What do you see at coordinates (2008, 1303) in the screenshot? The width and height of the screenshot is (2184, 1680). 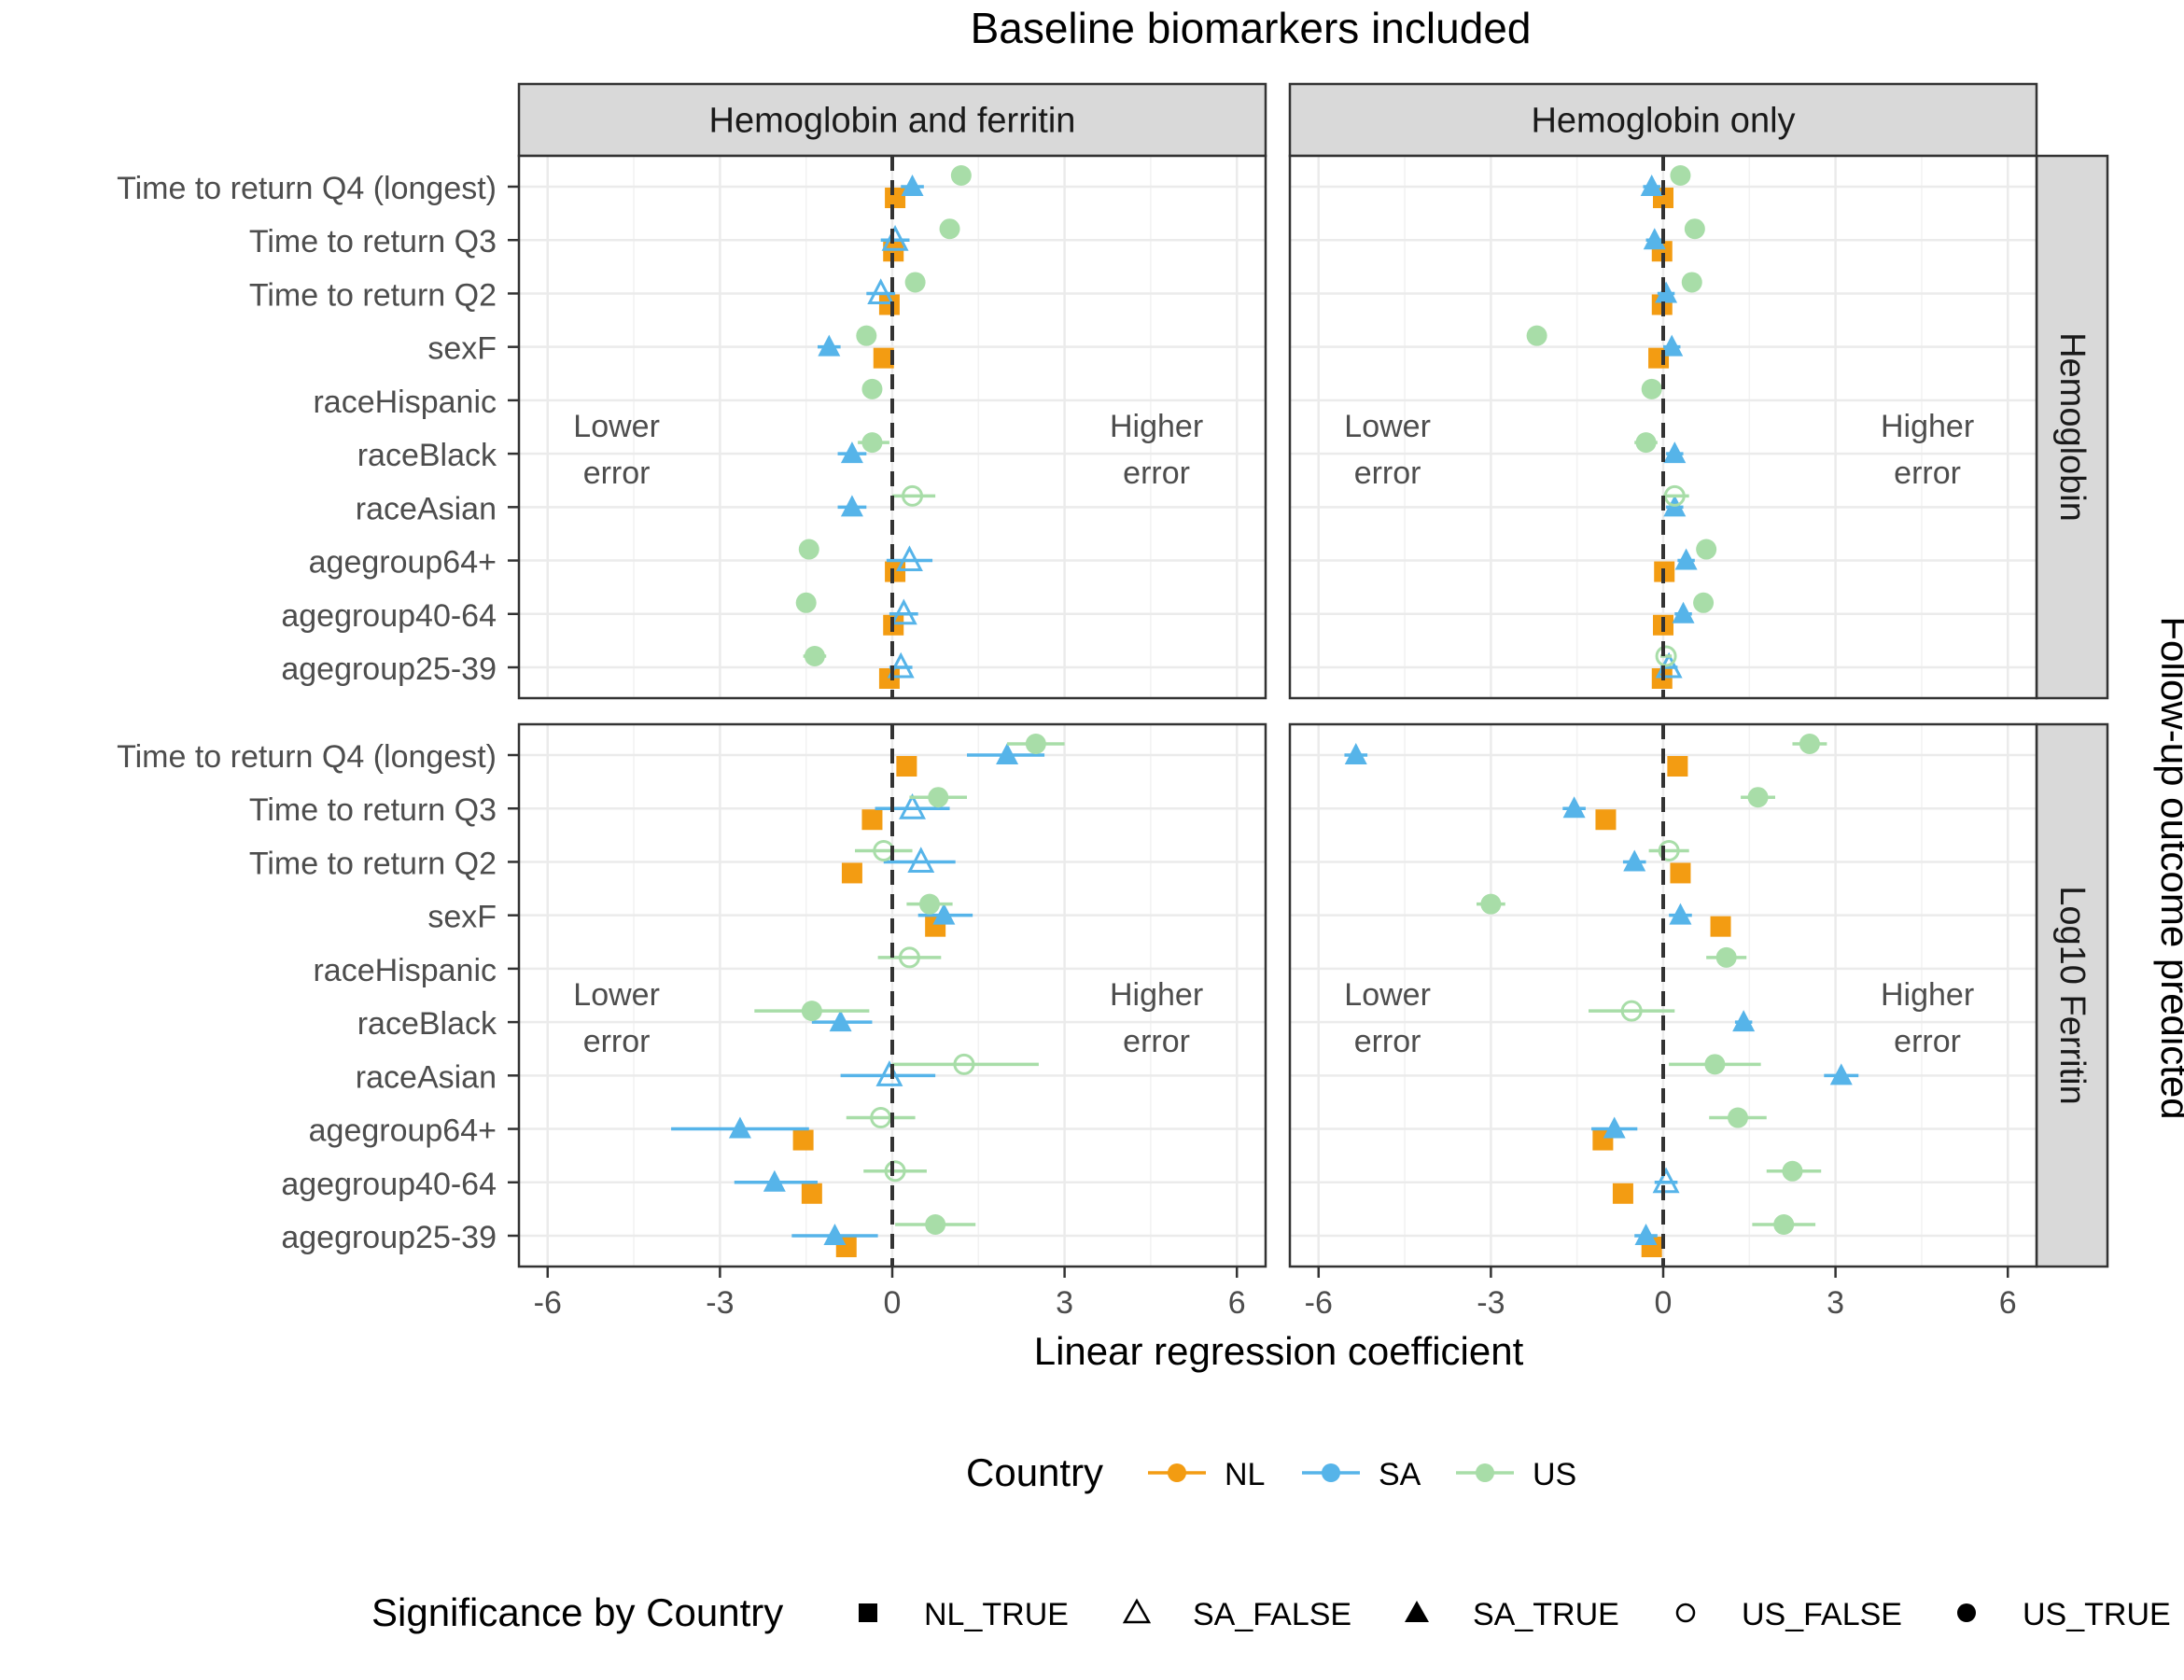 I see `x-tick-label: 6` at bounding box center [2008, 1303].